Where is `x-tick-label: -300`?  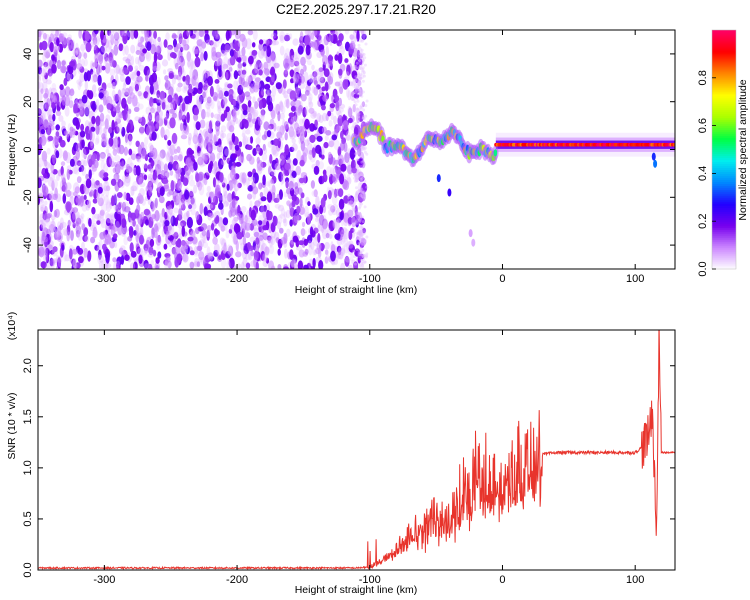
x-tick-label: -300 is located at coordinates (104, 279).